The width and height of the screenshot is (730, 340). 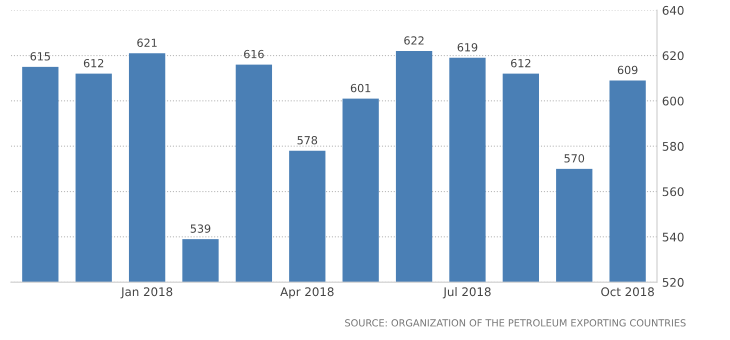 What do you see at coordinates (673, 282) in the screenshot?
I see `y-tick-label: 520` at bounding box center [673, 282].